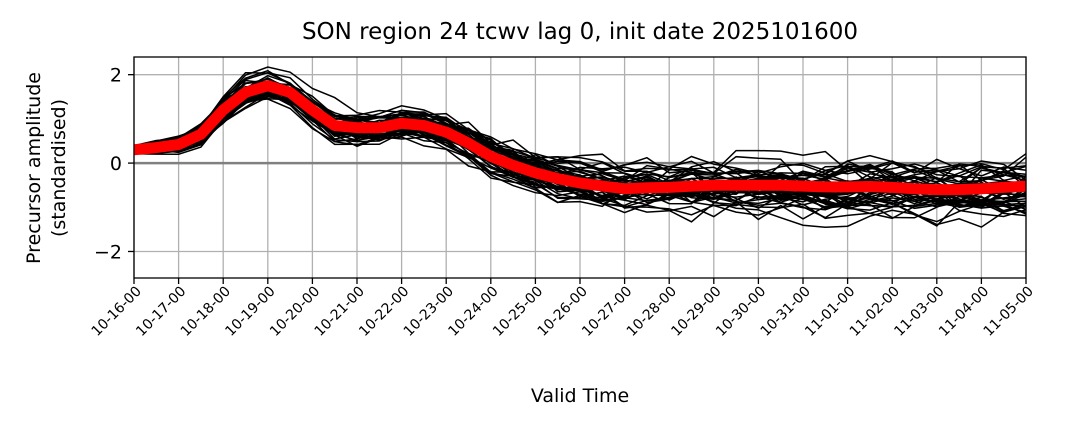 This screenshot has height=427, width=1084. Describe the element at coordinates (59, 168) in the screenshot. I see `y-axis-label-line-2: (standardised)` at that location.